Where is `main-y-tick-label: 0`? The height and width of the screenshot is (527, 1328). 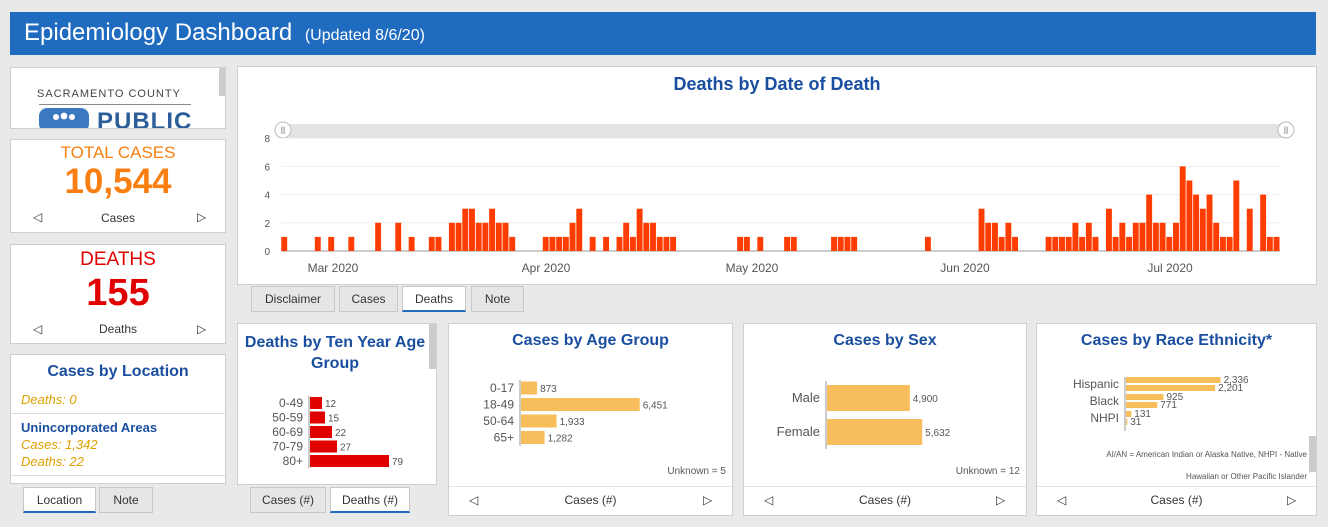 main-y-tick-label: 0 is located at coordinates (267, 252).